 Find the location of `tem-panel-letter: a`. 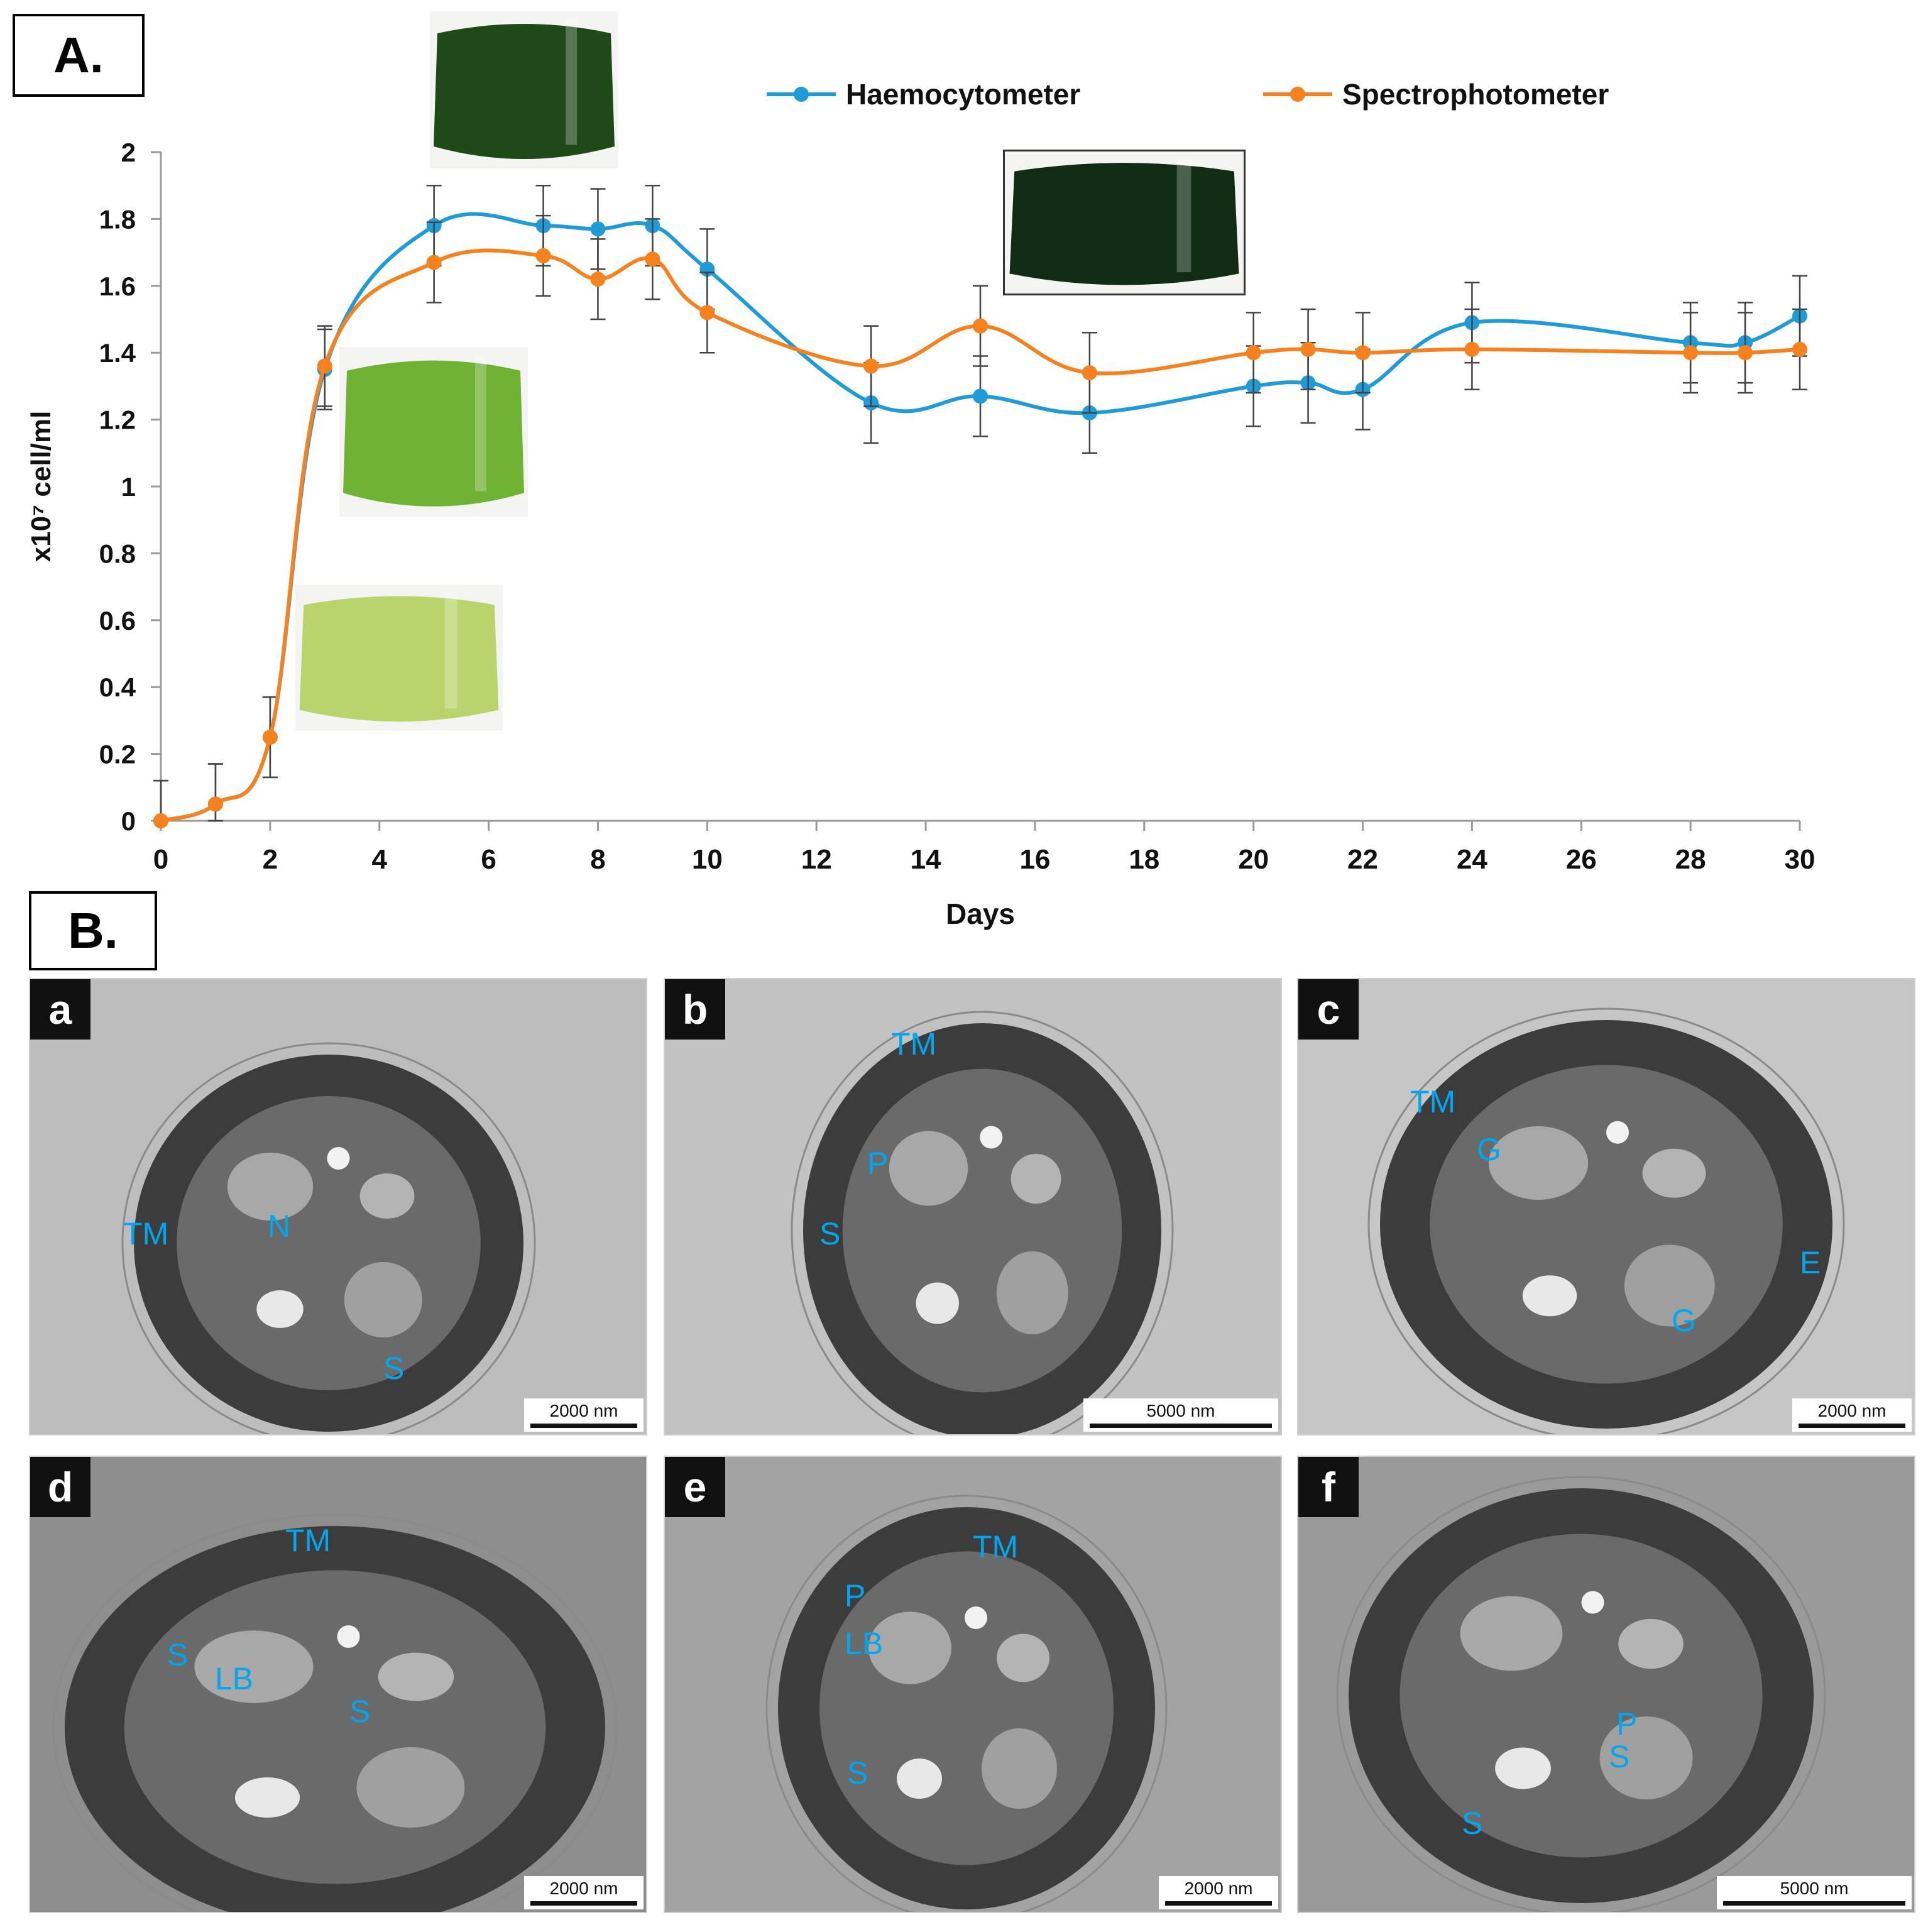

tem-panel-letter: a is located at coordinates (60, 1009).